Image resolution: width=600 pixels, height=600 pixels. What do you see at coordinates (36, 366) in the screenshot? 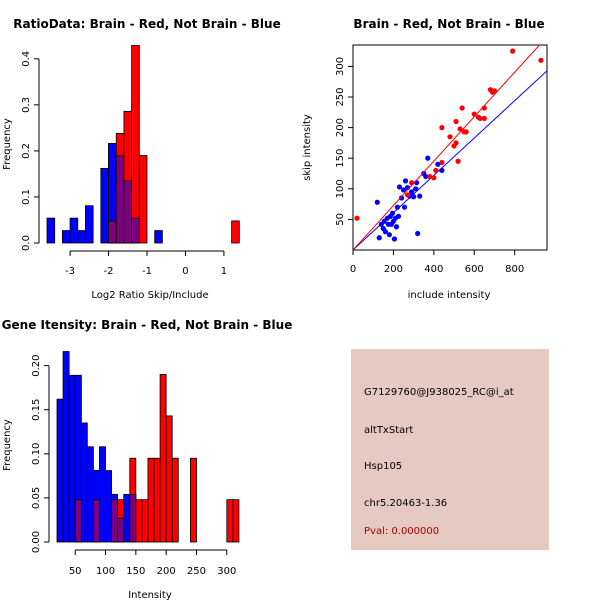
I see `intensity-histogram-y-tick-label: 0.20` at bounding box center [36, 366].